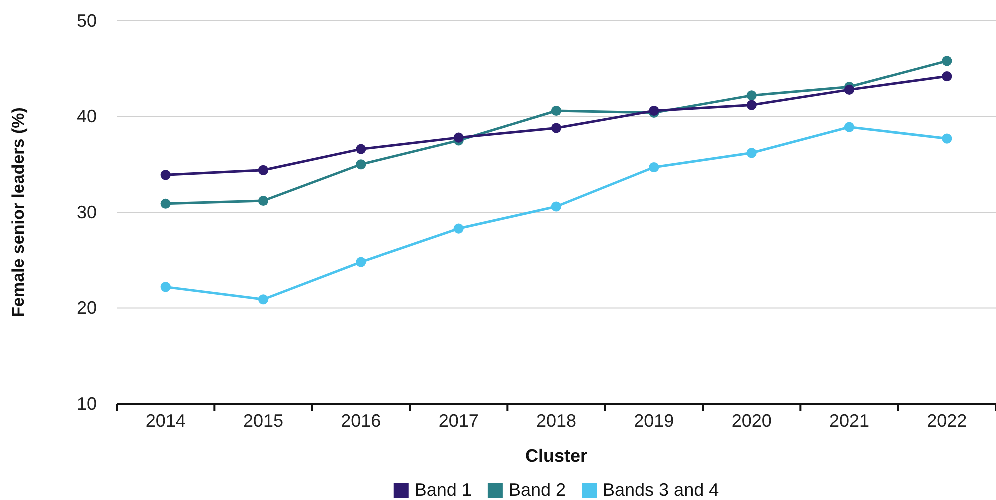 Image resolution: width=996 pixels, height=500 pixels. What do you see at coordinates (752, 420) in the screenshot?
I see `x-tick-label: 2020` at bounding box center [752, 420].